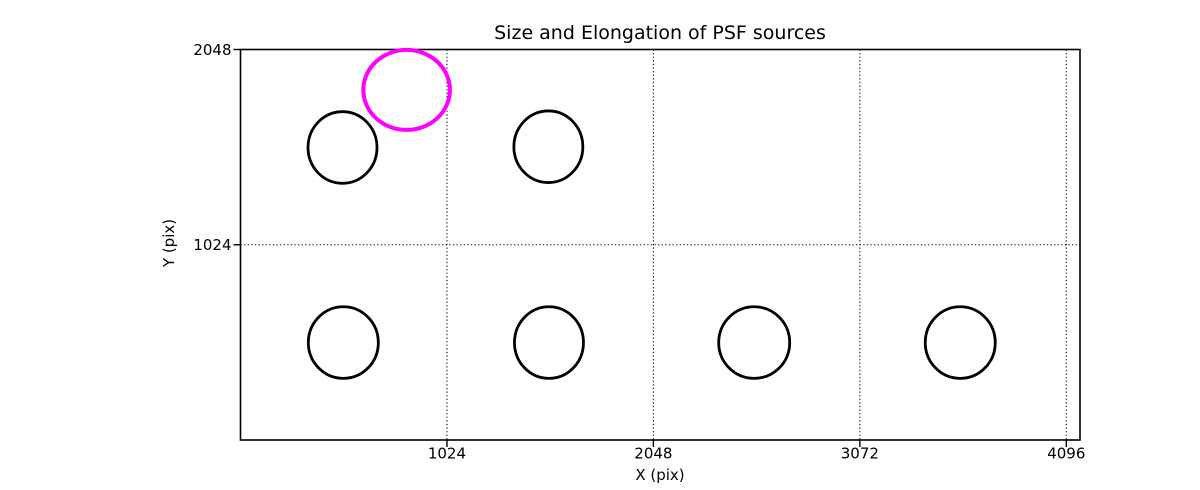 This screenshot has width=1200, height=490. I want to click on x-tick-label: 1024, so click(447, 454).